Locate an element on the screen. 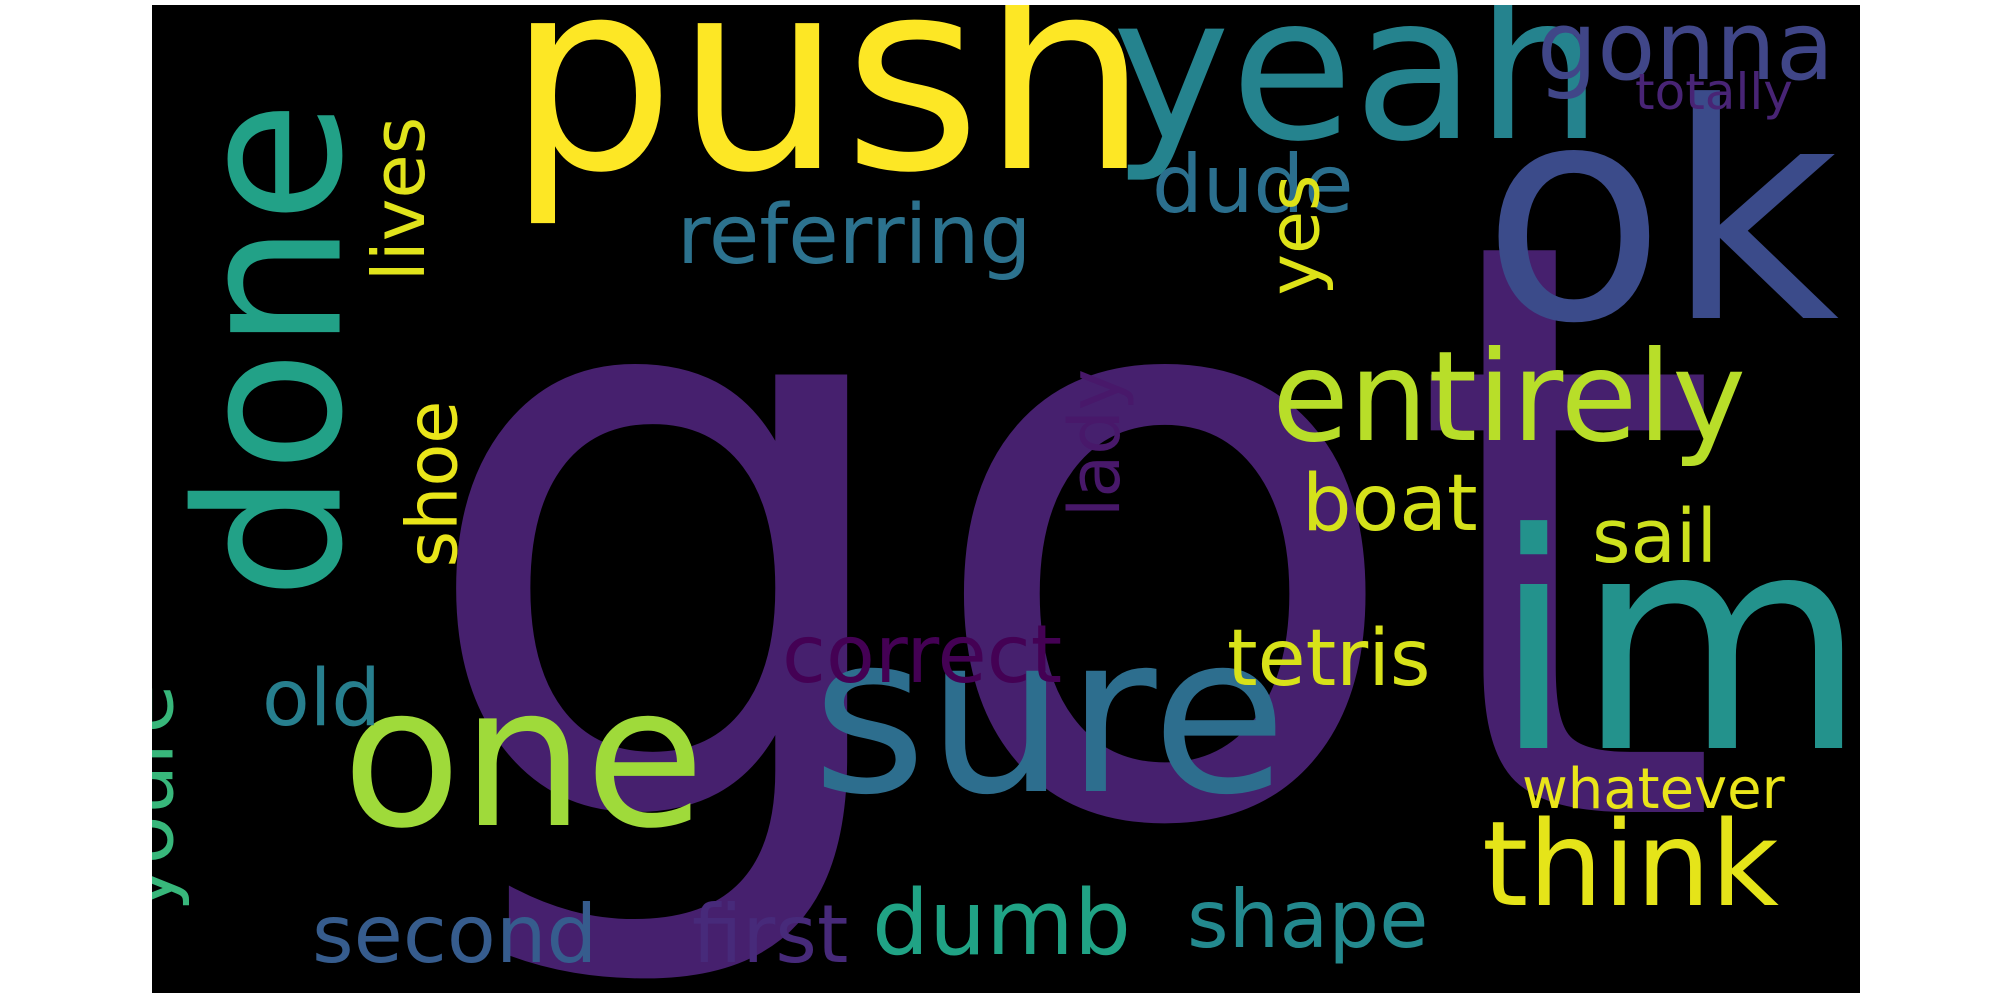 Image resolution: width=2000 pixels, height=1000 pixels. word-one: one is located at coordinates (523, 757).